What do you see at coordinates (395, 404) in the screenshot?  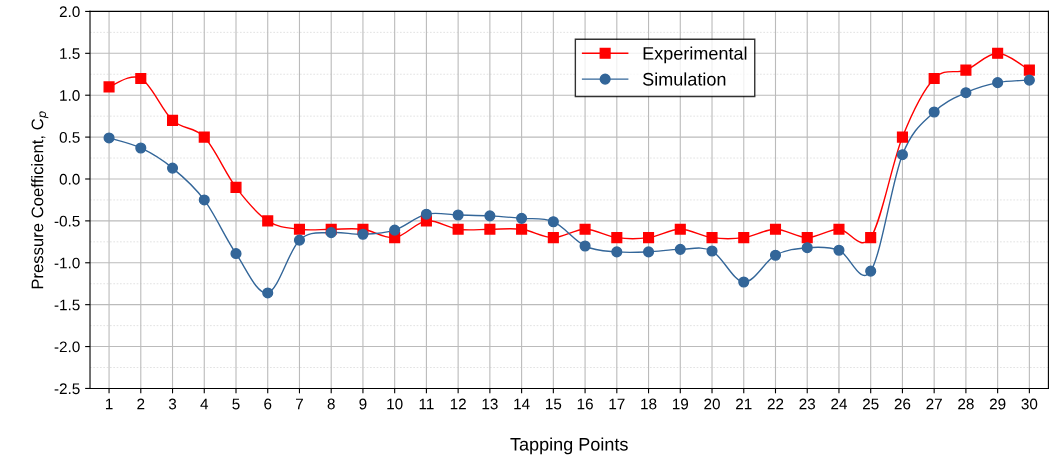 I see `x-tick-label: 10` at bounding box center [395, 404].